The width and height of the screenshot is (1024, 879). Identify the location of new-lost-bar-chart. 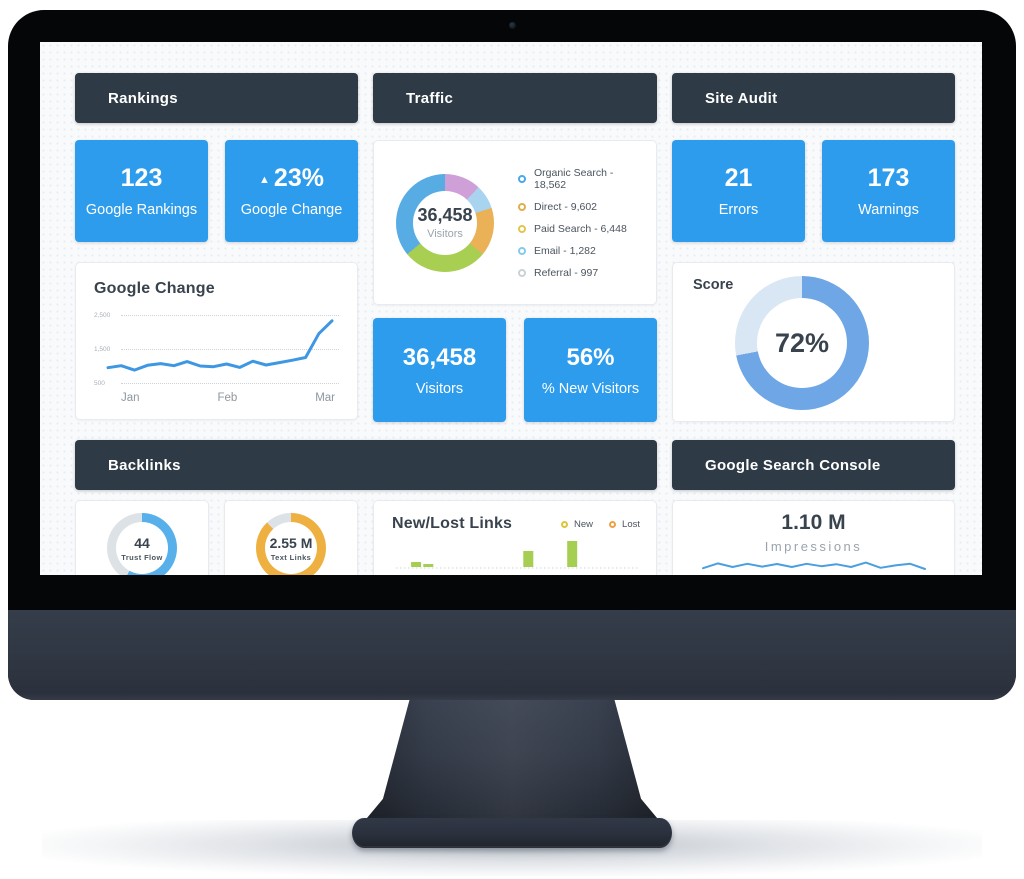
(518, 555).